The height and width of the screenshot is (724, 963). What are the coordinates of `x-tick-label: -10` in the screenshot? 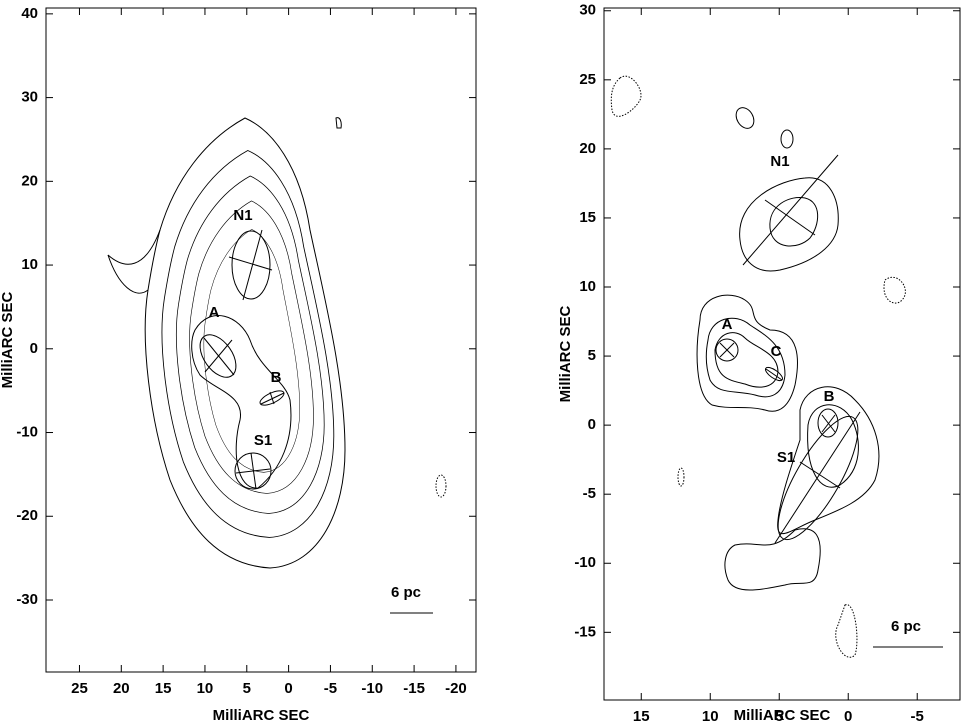 It's located at (372, 688).